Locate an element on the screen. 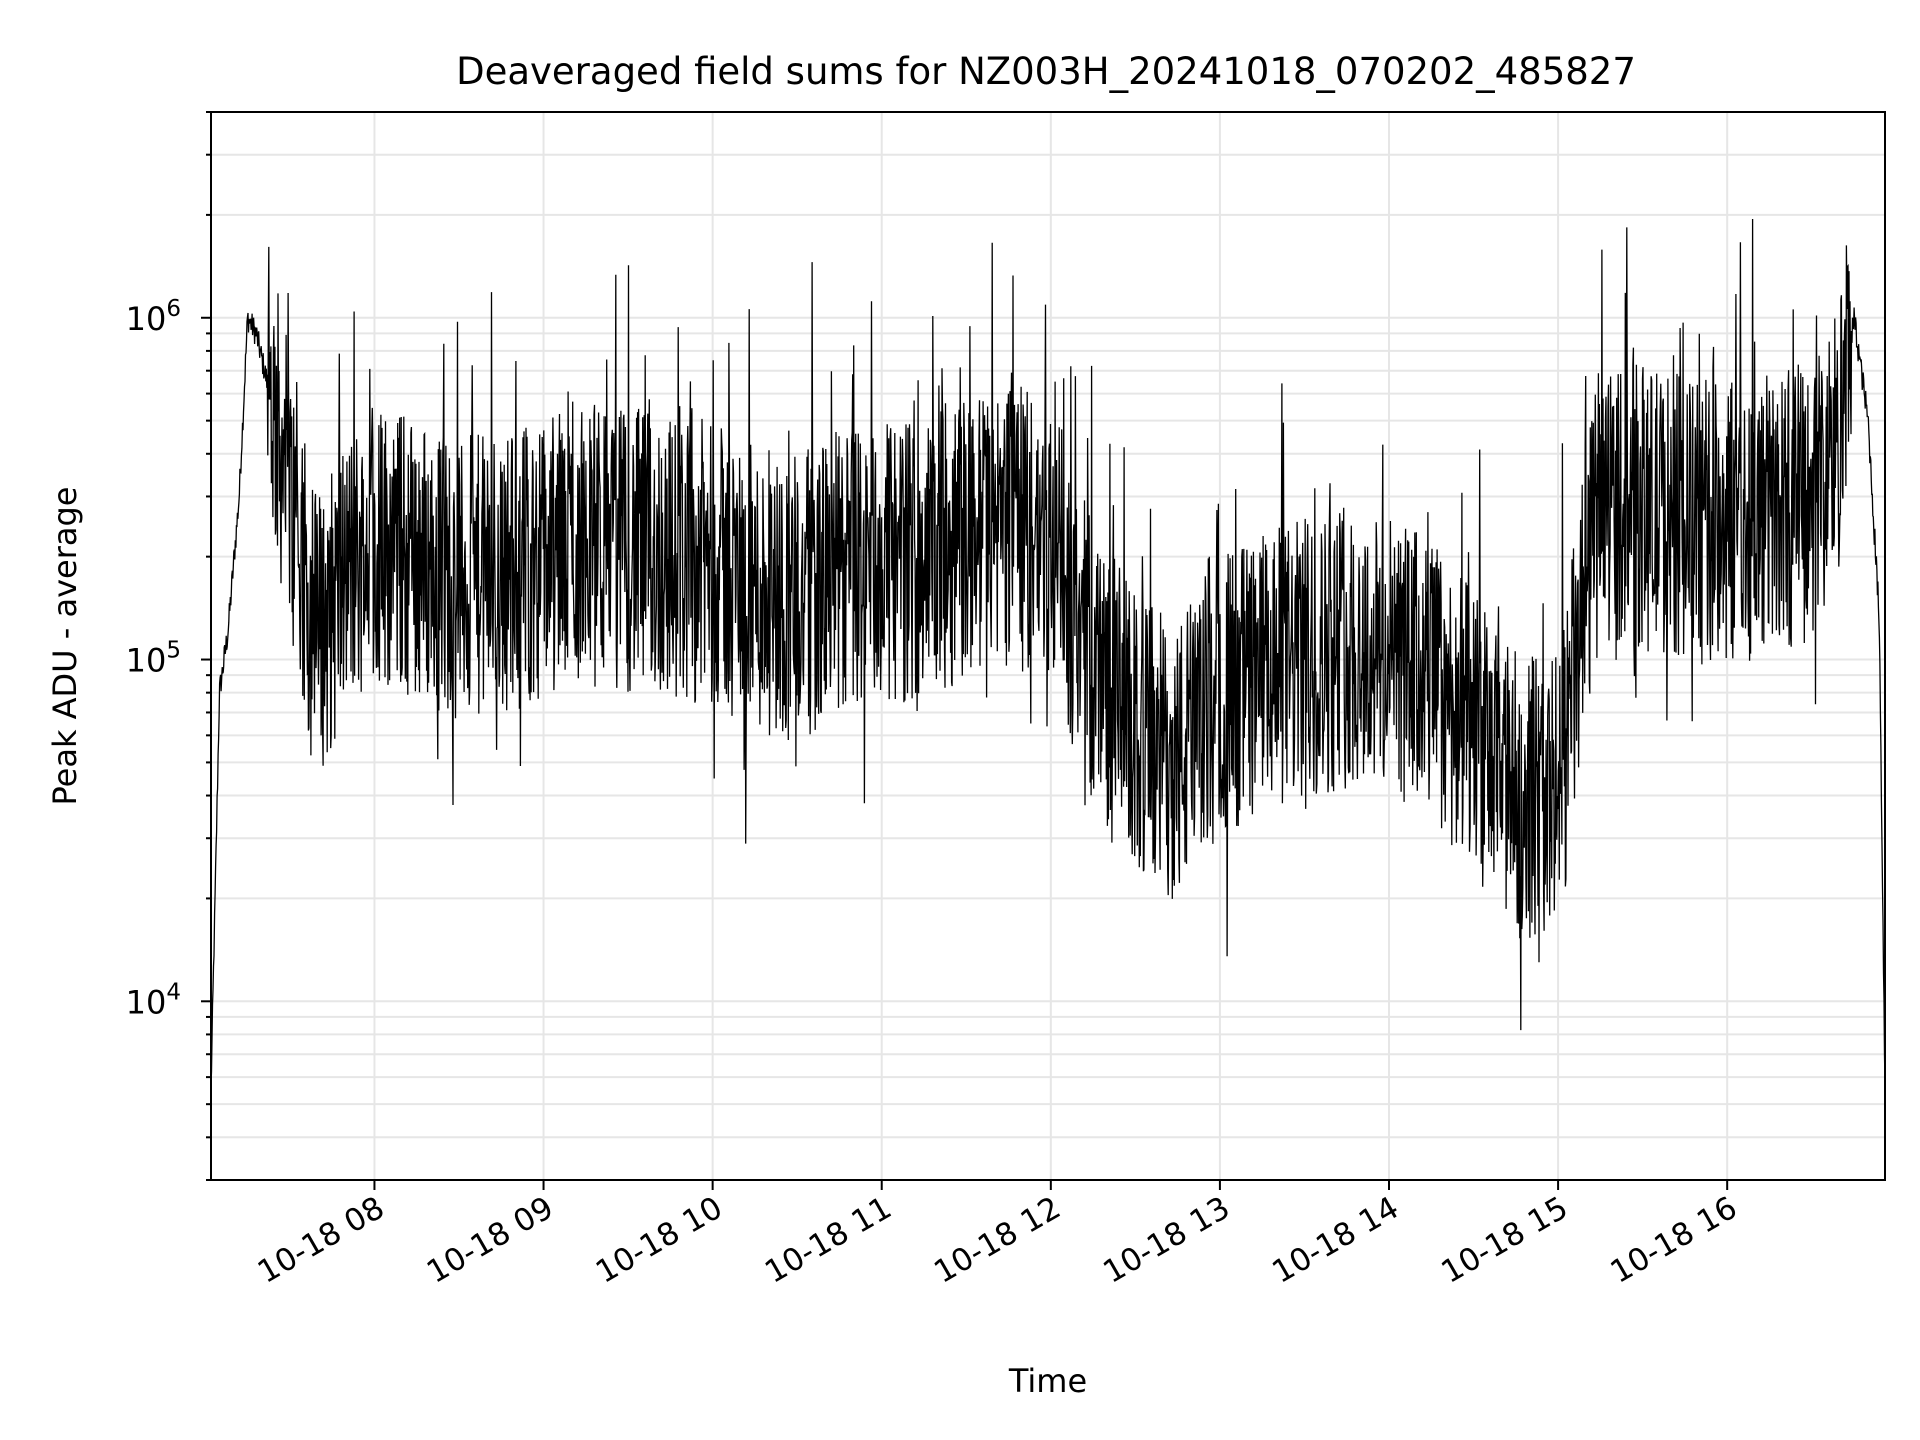 The image size is (1920, 1440). x-tick-label: 10-18 12 is located at coordinates (997, 1240).